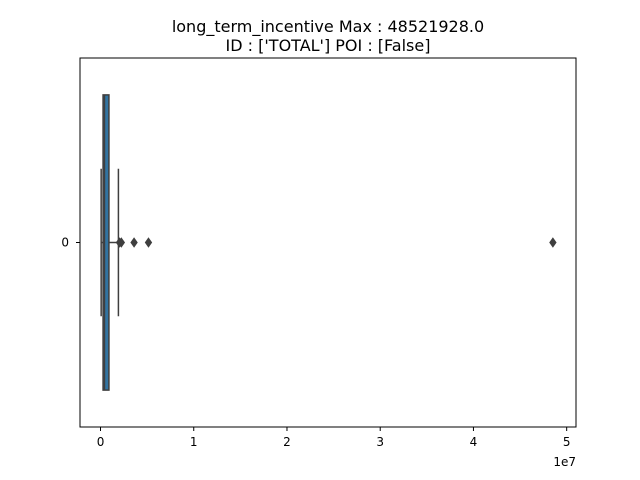  Describe the element at coordinates (380, 442) in the screenshot. I see `x-tick-label: 3` at that location.